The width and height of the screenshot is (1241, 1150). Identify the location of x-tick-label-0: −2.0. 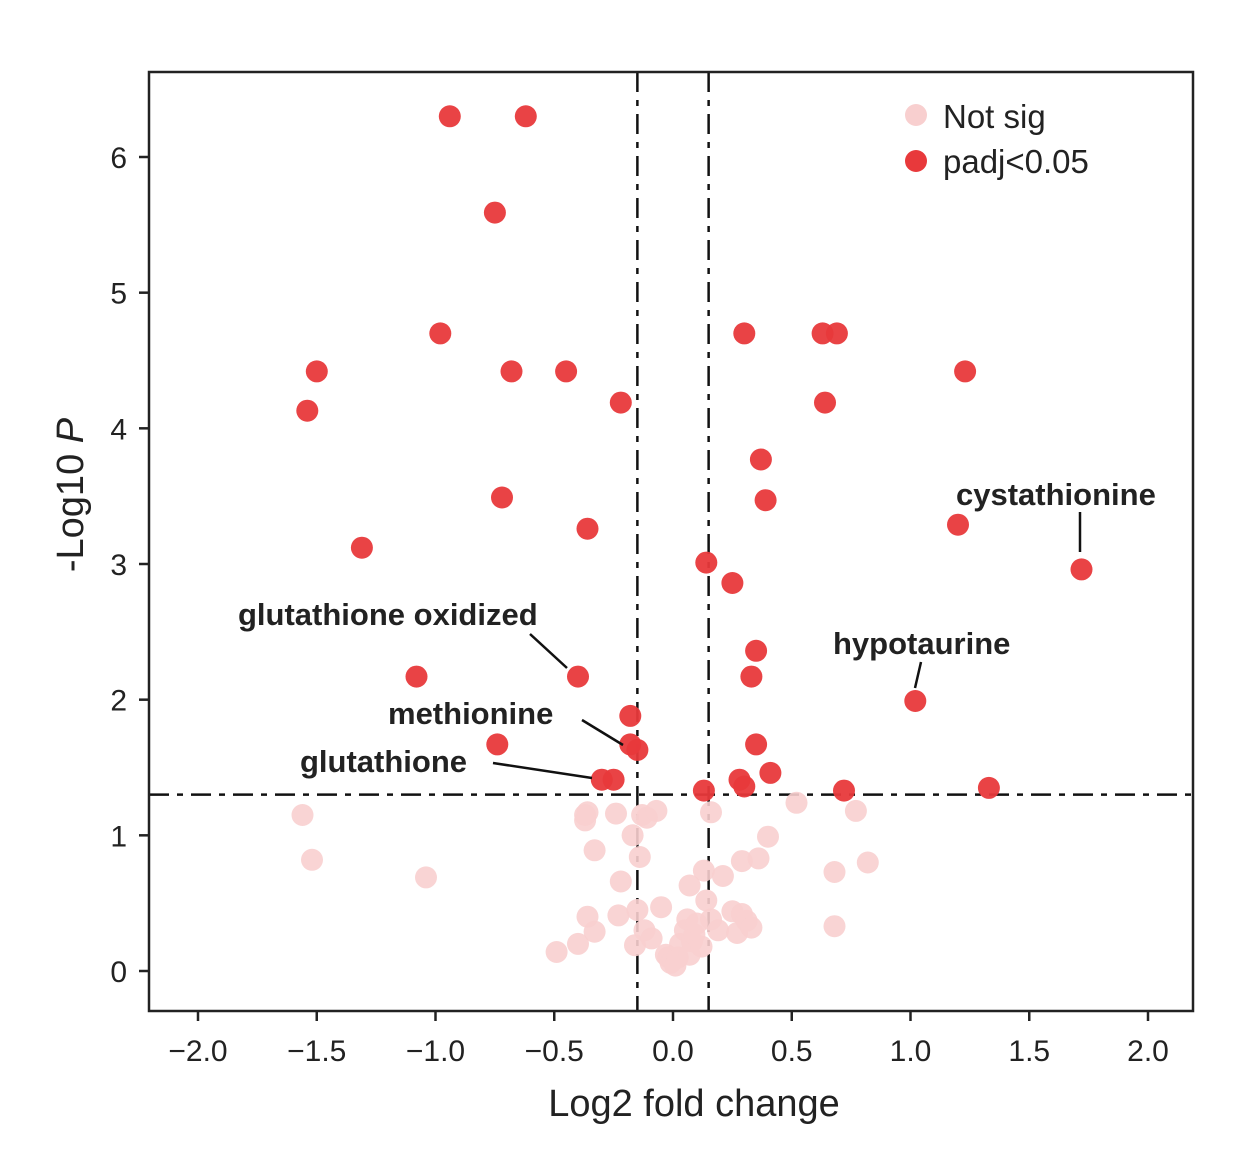
(197, 1051).